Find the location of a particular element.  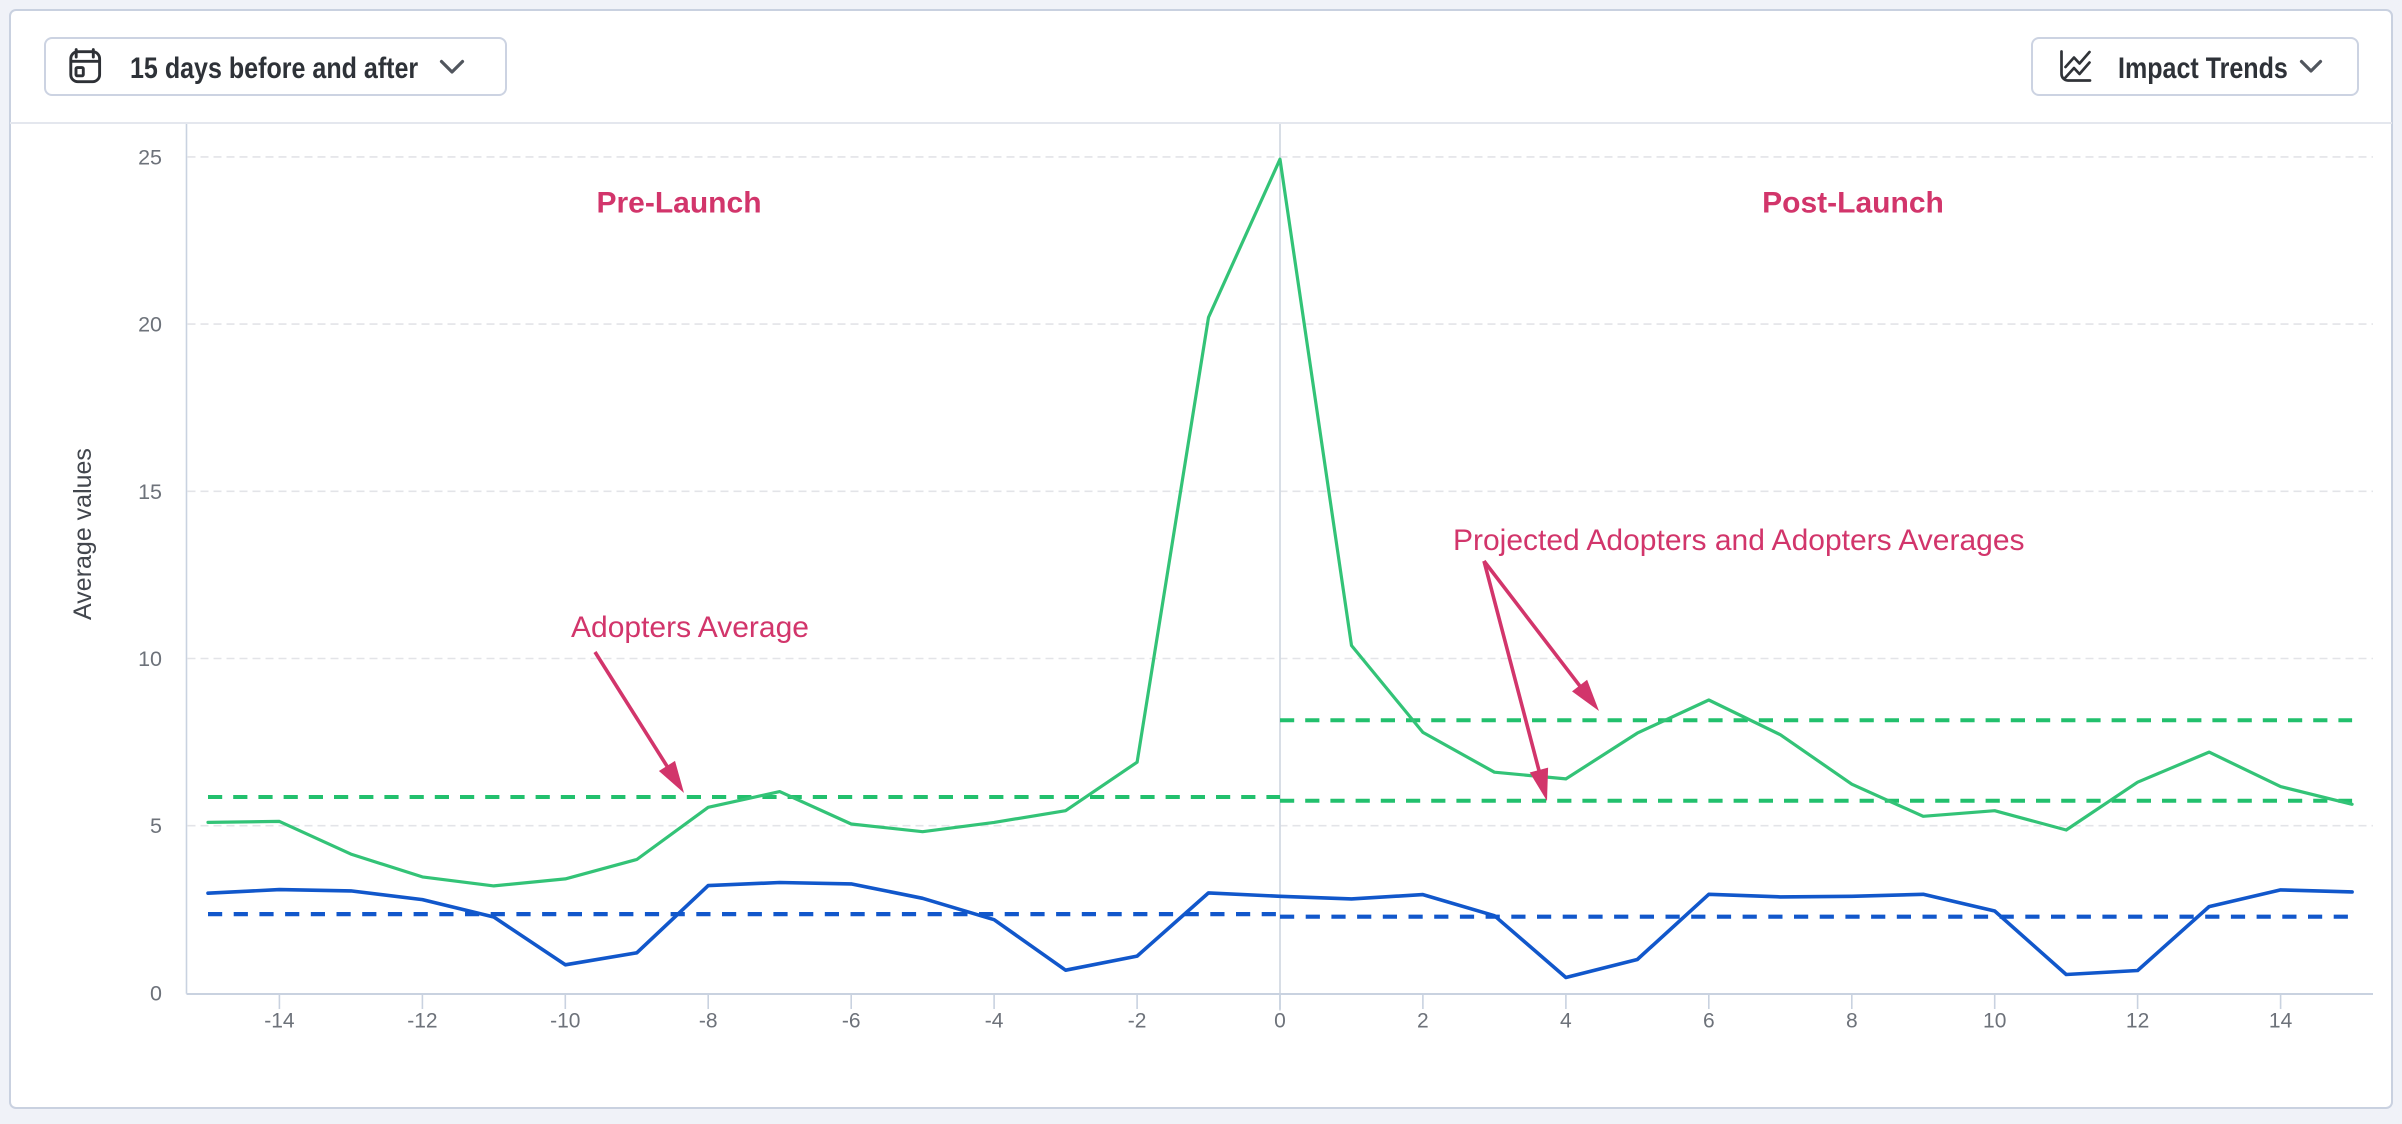

svg-text: -6 is located at coordinates (851, 1021).